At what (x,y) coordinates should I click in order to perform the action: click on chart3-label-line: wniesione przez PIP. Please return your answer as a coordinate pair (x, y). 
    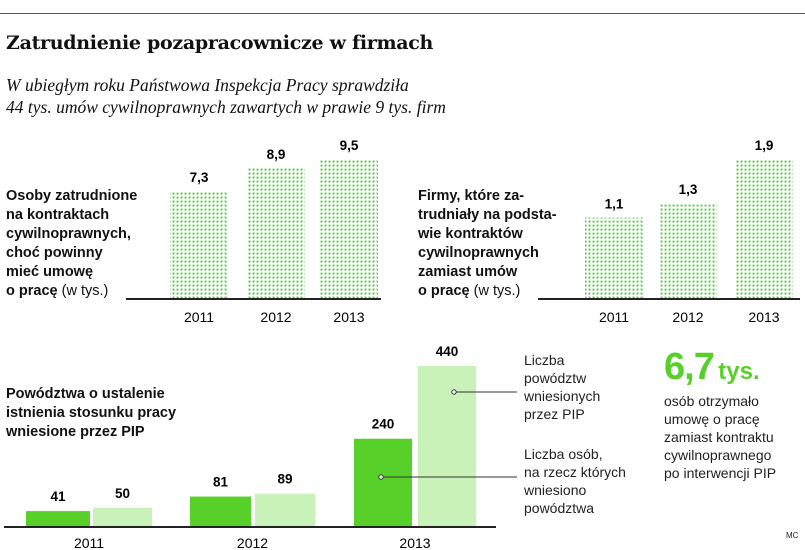
    Looking at the image, I should click on (75, 432).